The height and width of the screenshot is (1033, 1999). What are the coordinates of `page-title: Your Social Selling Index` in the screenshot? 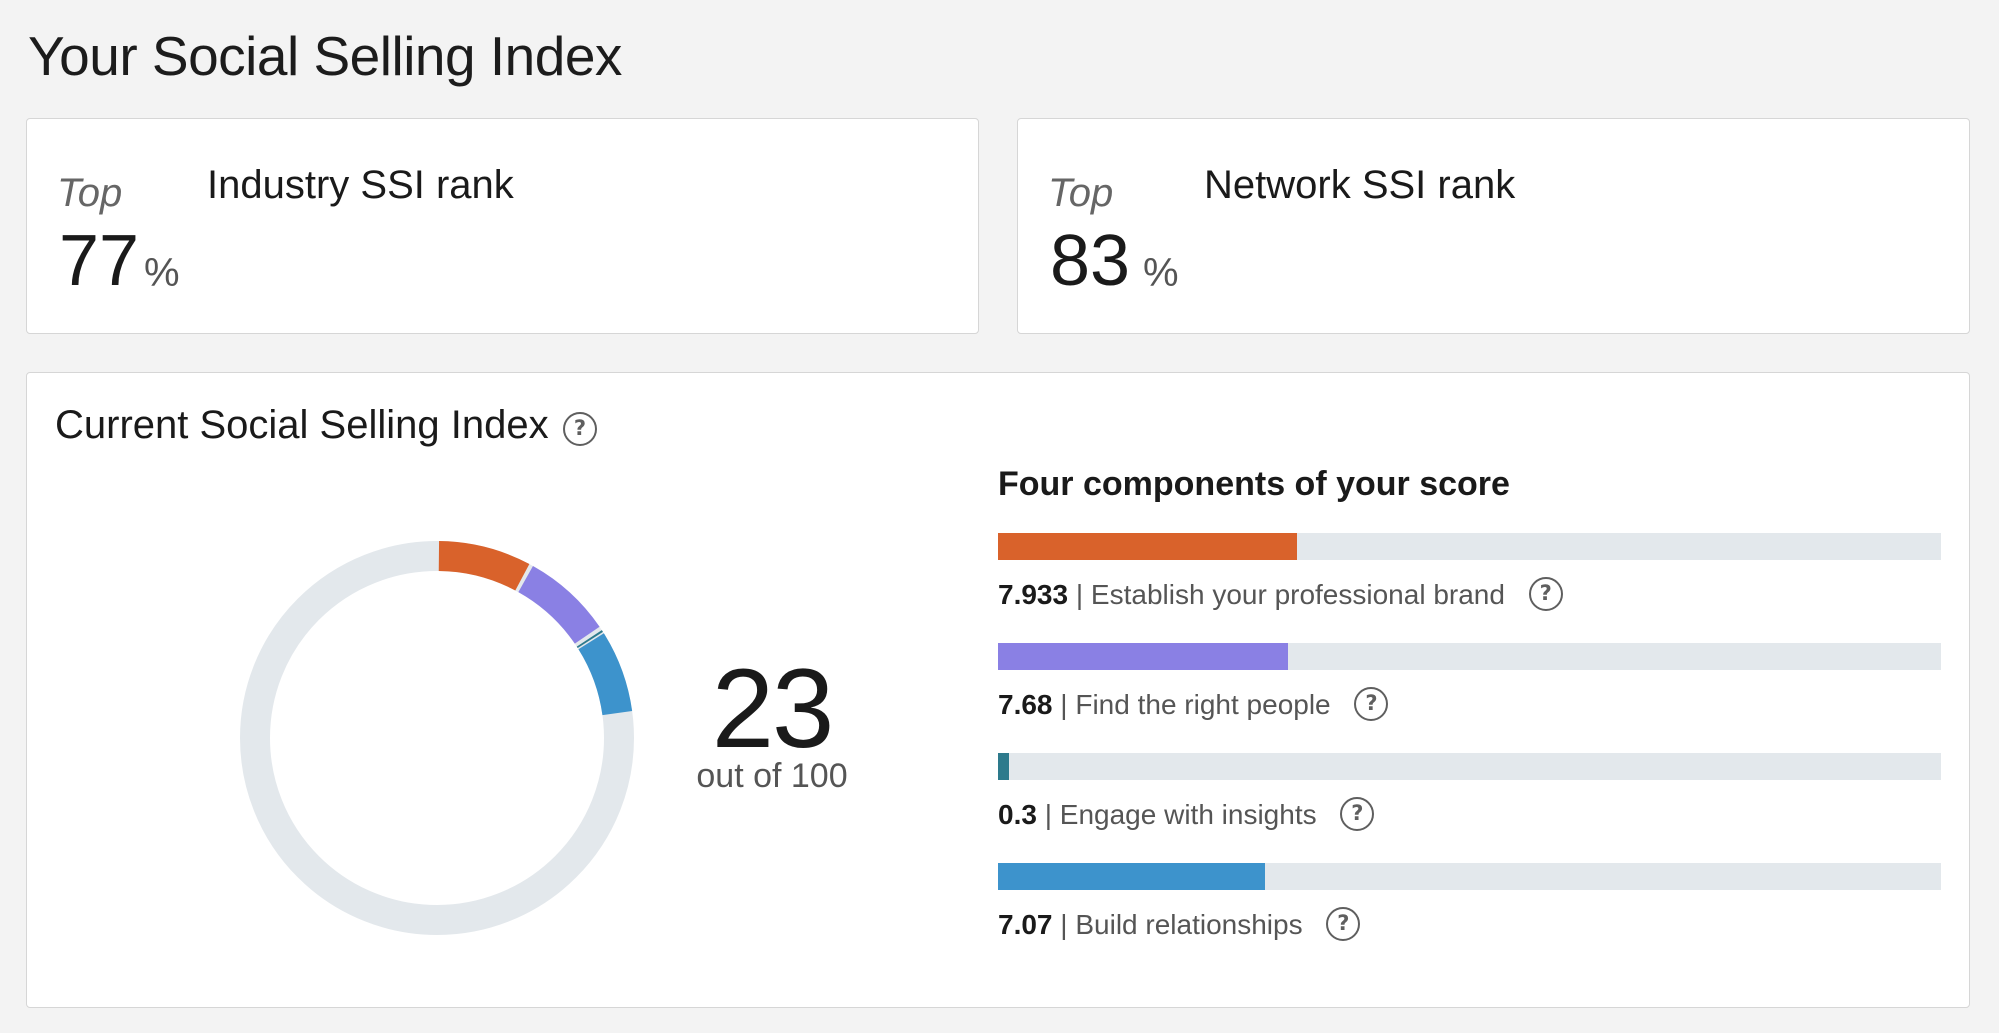 It's located at (325, 56).